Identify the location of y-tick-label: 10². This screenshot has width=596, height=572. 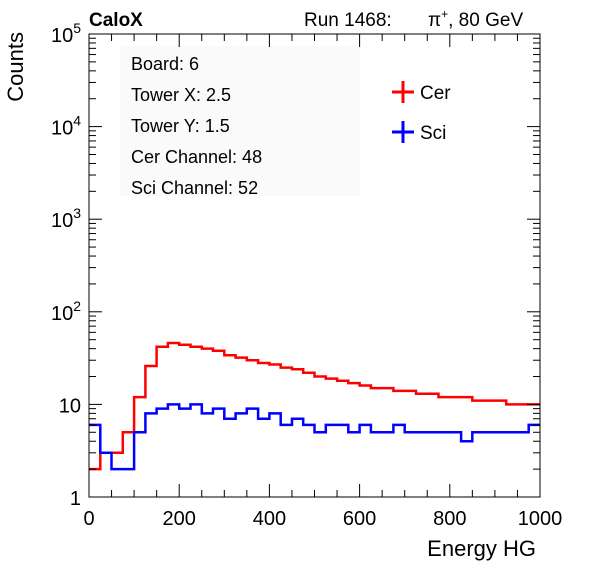
(66, 311).